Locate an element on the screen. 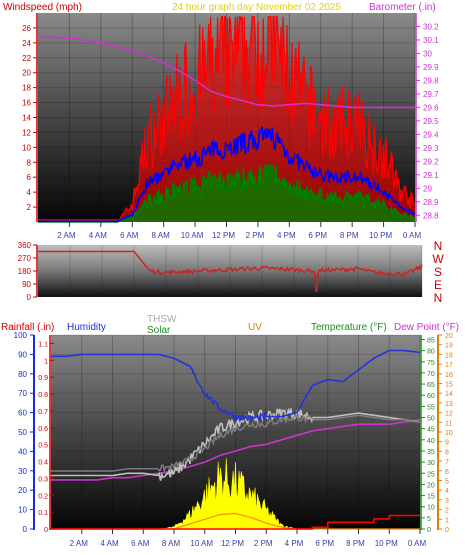 The width and height of the screenshot is (466, 555). x-tick-label: 4 PM is located at coordinates (294, 543).